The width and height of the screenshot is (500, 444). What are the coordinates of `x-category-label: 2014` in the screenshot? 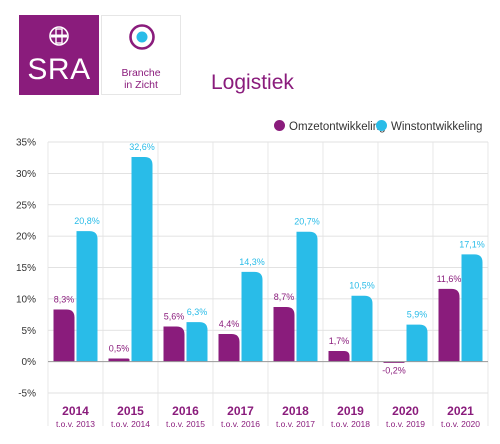 It's located at (75, 411).